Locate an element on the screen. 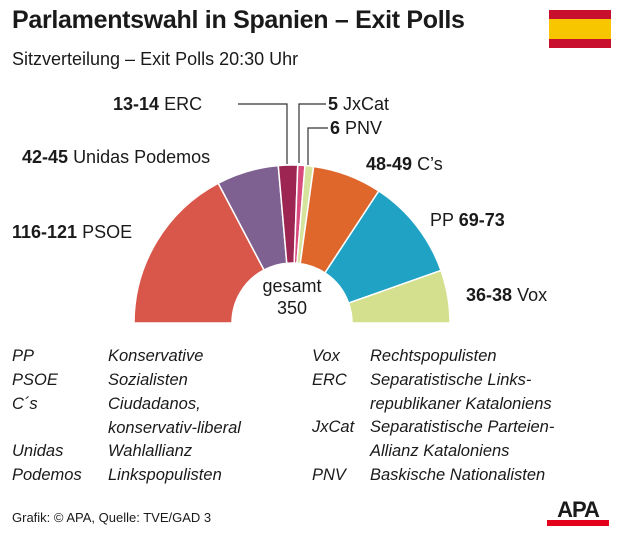 Image resolution: width=620 pixels, height=538 pixels. chart-title: Parlamentswahl in Spanien – Exit Polls is located at coordinates (238, 20).